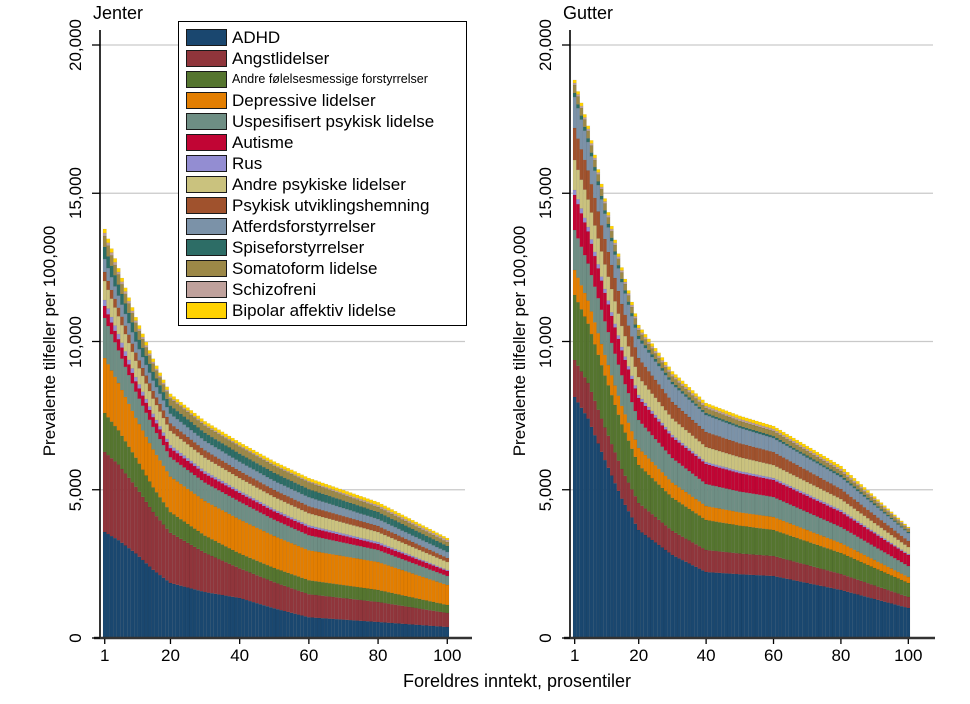  What do you see at coordinates (331, 205) in the screenshot?
I see `legend-label: Psykisk utviklingshemning` at bounding box center [331, 205].